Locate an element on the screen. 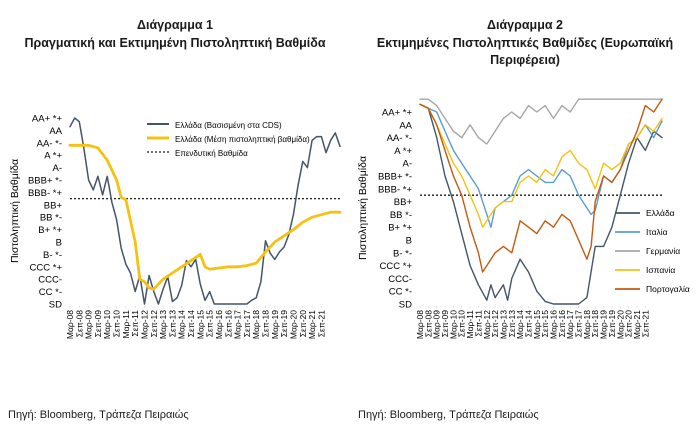  chart-1-y-tick-label: CC *- is located at coordinates (50, 292).